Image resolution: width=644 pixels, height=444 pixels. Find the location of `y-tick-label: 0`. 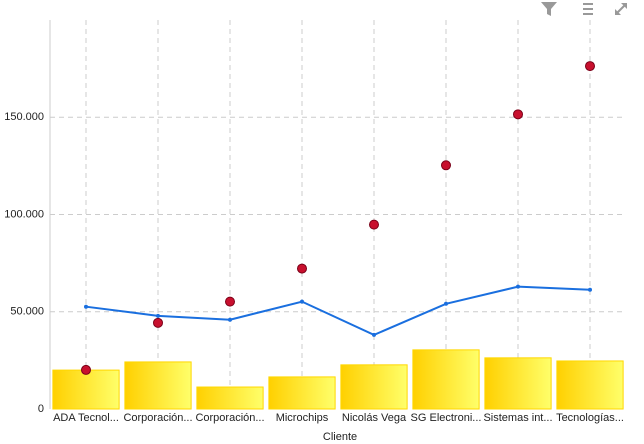

y-tick-label: 0 is located at coordinates (41, 409).